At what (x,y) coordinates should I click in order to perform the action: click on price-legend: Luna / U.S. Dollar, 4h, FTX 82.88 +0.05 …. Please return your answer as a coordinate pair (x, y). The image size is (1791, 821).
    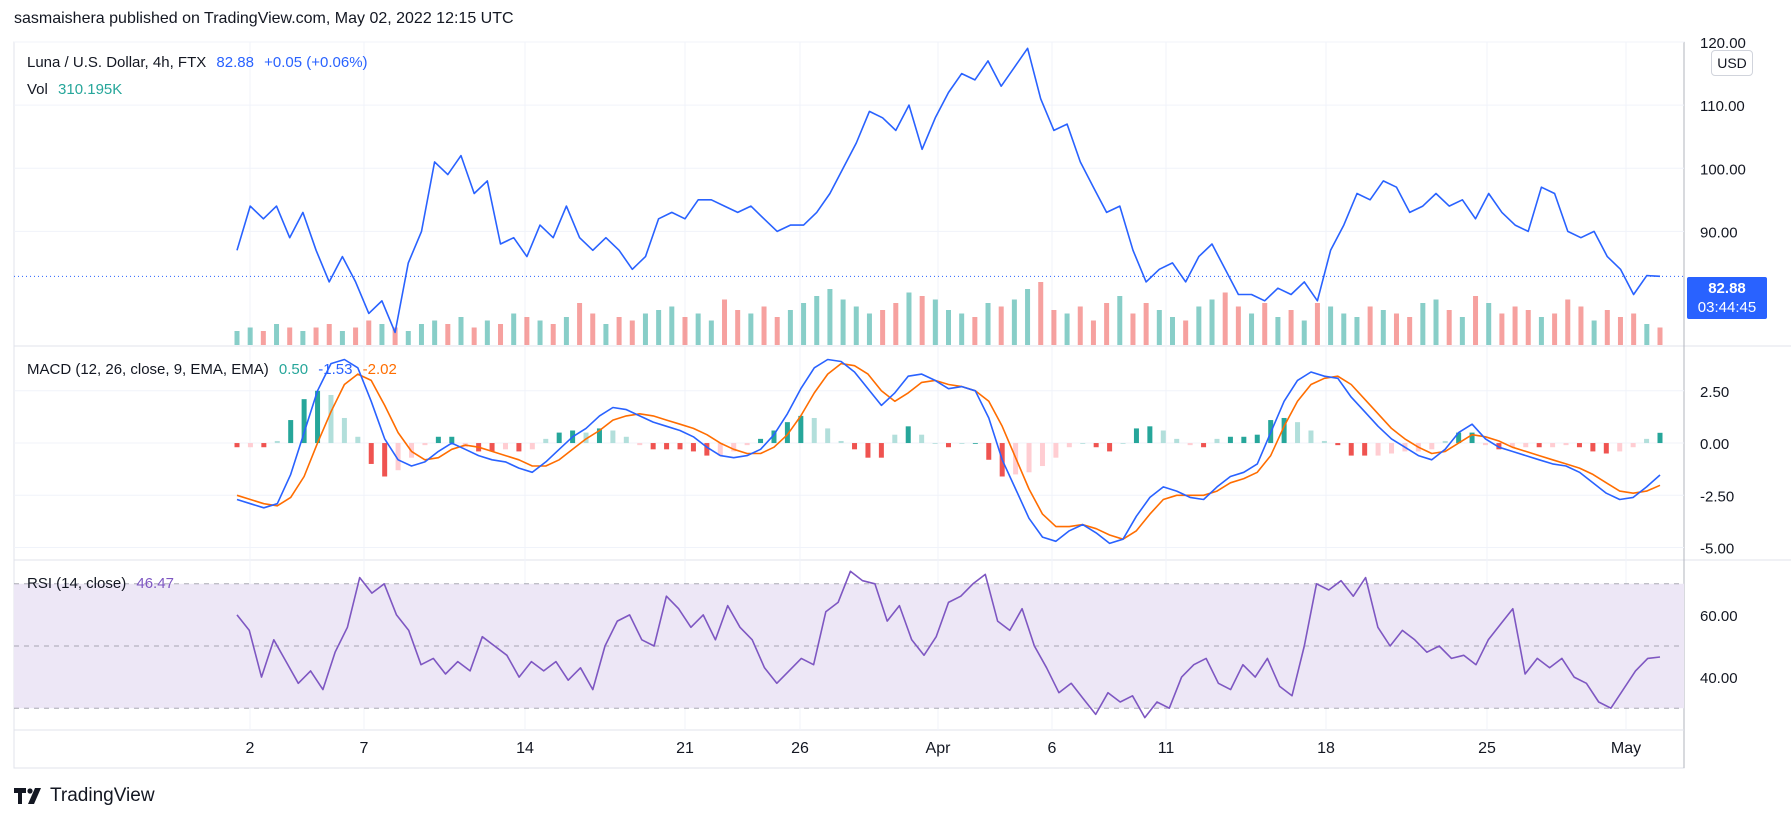
    Looking at the image, I should click on (200, 62).